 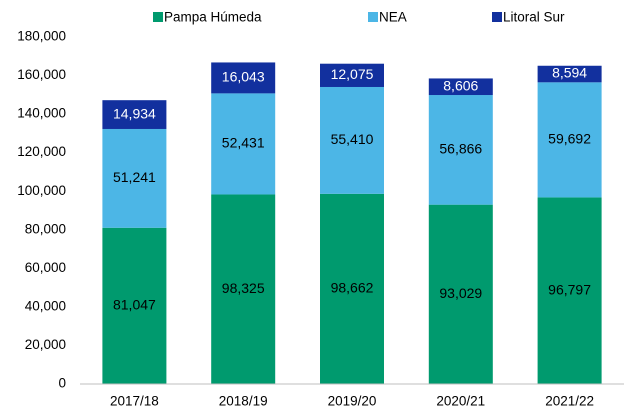 I want to click on data-label: 55,410, so click(x=352, y=139).